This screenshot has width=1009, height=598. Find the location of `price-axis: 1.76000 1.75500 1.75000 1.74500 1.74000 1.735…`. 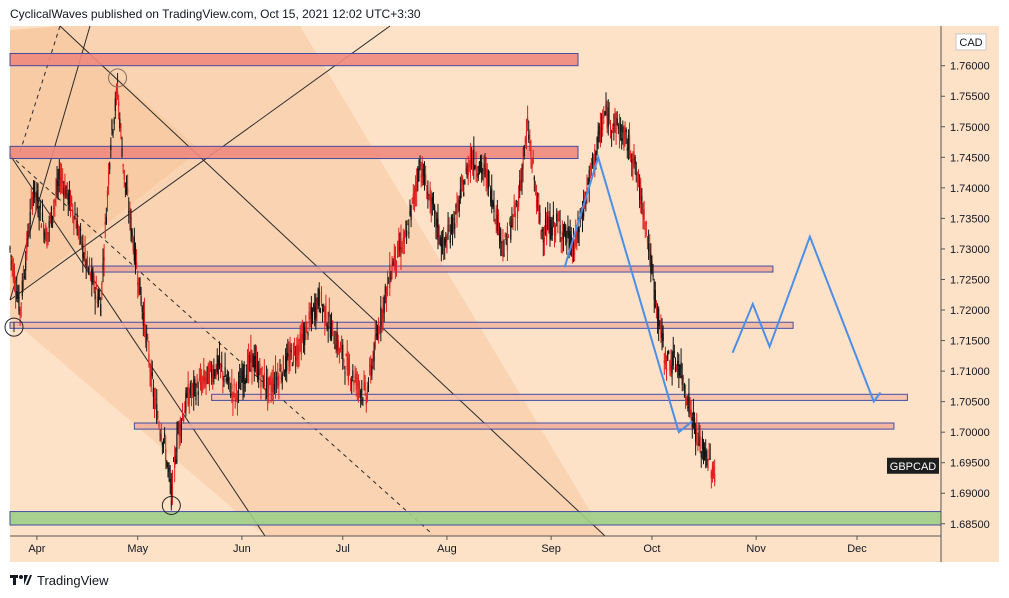

price-axis: 1.76000 1.75500 1.75000 1.74500 1.74000 1.735… is located at coordinates (965, 296).